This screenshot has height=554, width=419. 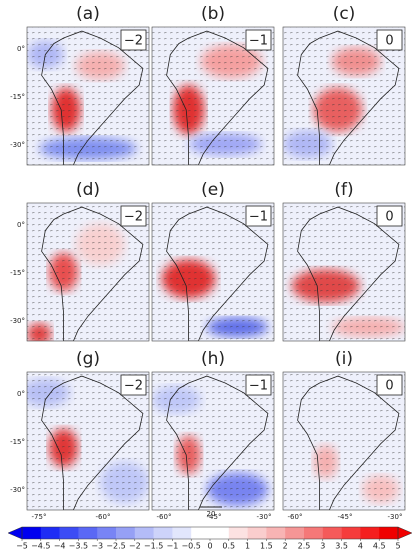 What do you see at coordinates (343, 190) in the screenshot?
I see `panel-label: (f)` at bounding box center [343, 190].